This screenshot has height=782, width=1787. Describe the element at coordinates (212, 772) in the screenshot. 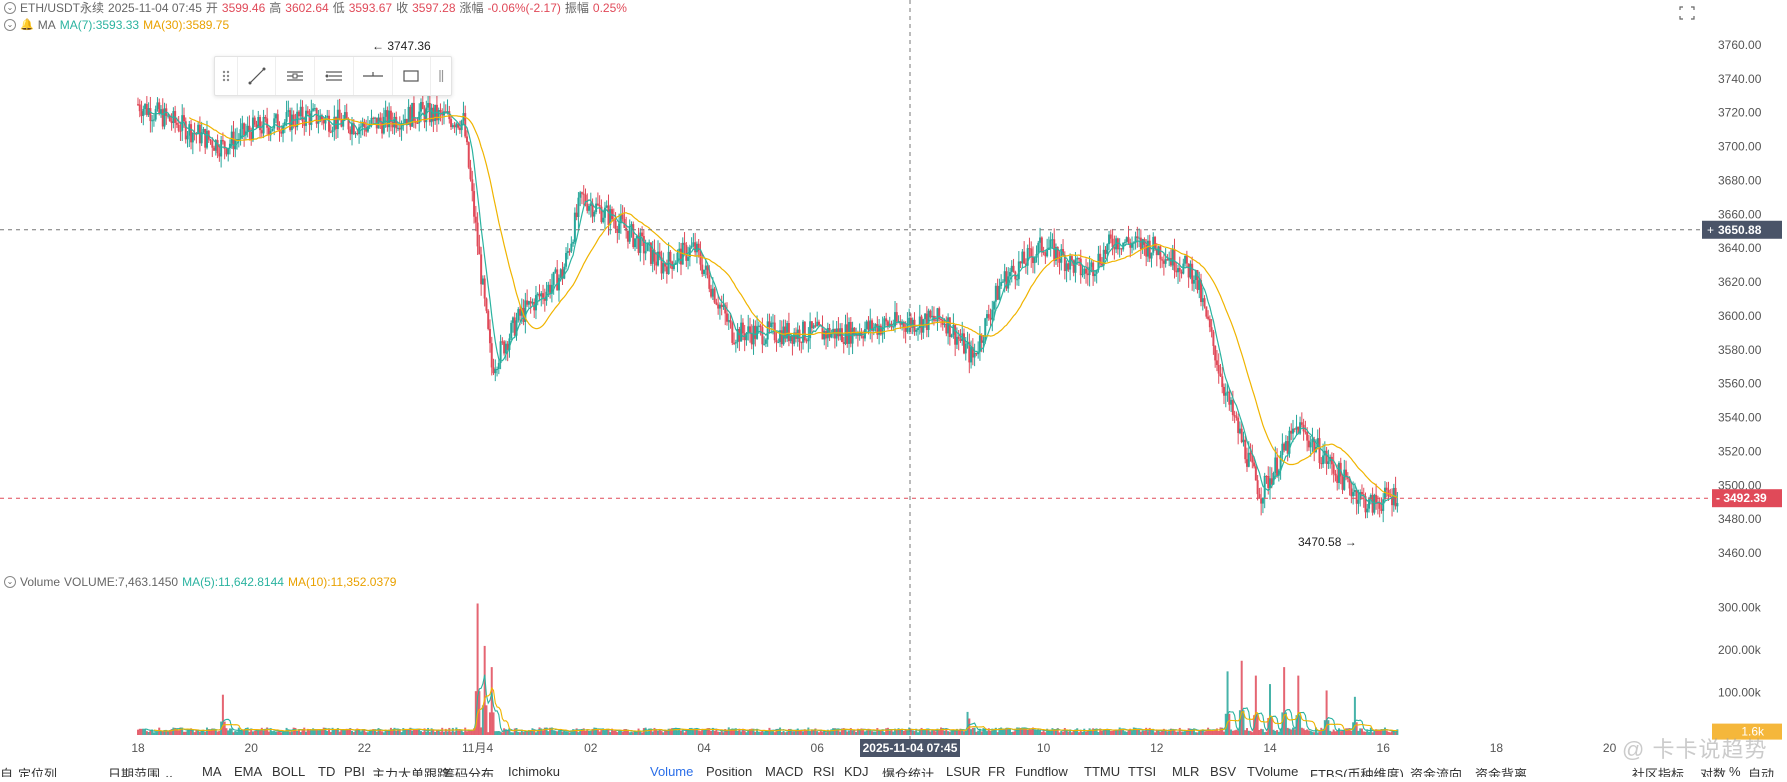

I see `indicator-button: MA` at that location.